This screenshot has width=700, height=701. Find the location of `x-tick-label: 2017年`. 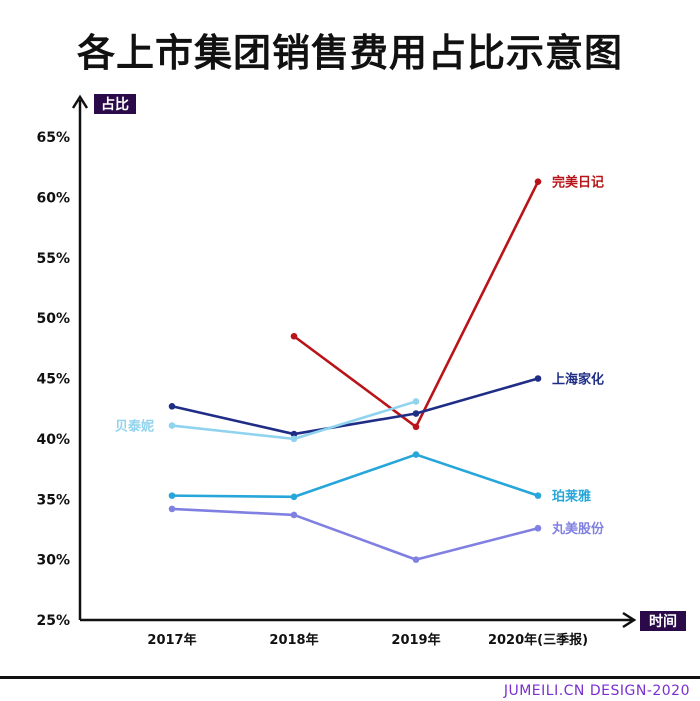

x-tick-label: 2017年 is located at coordinates (171, 640).